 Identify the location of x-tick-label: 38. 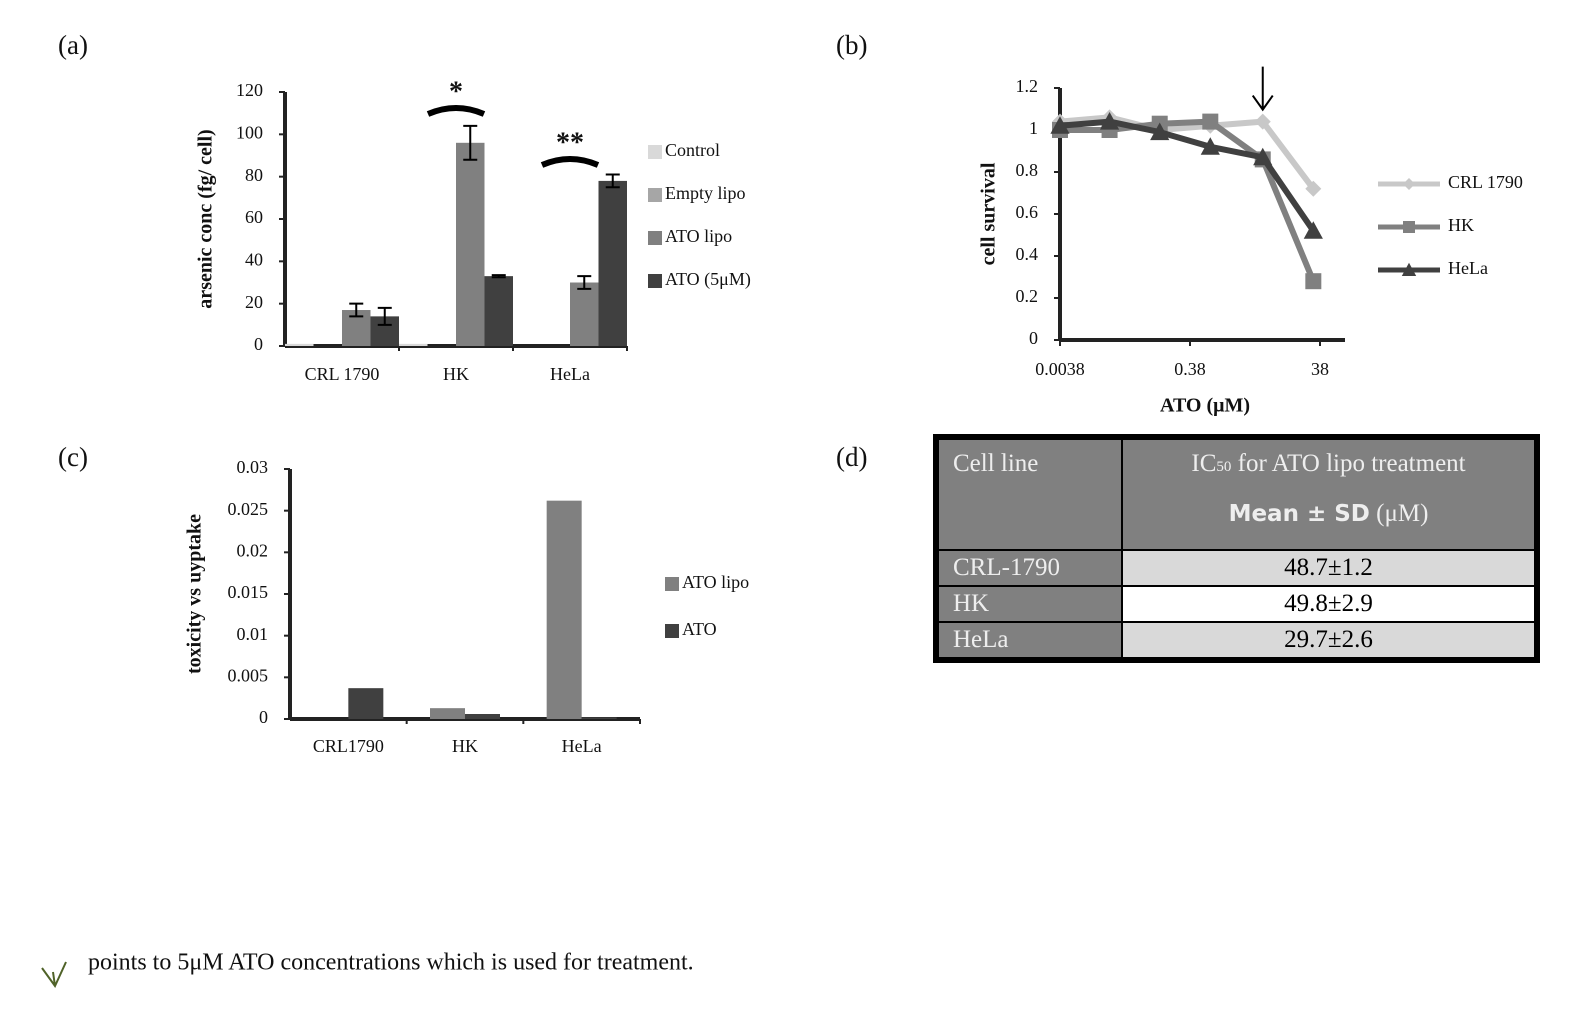
(1320, 369).